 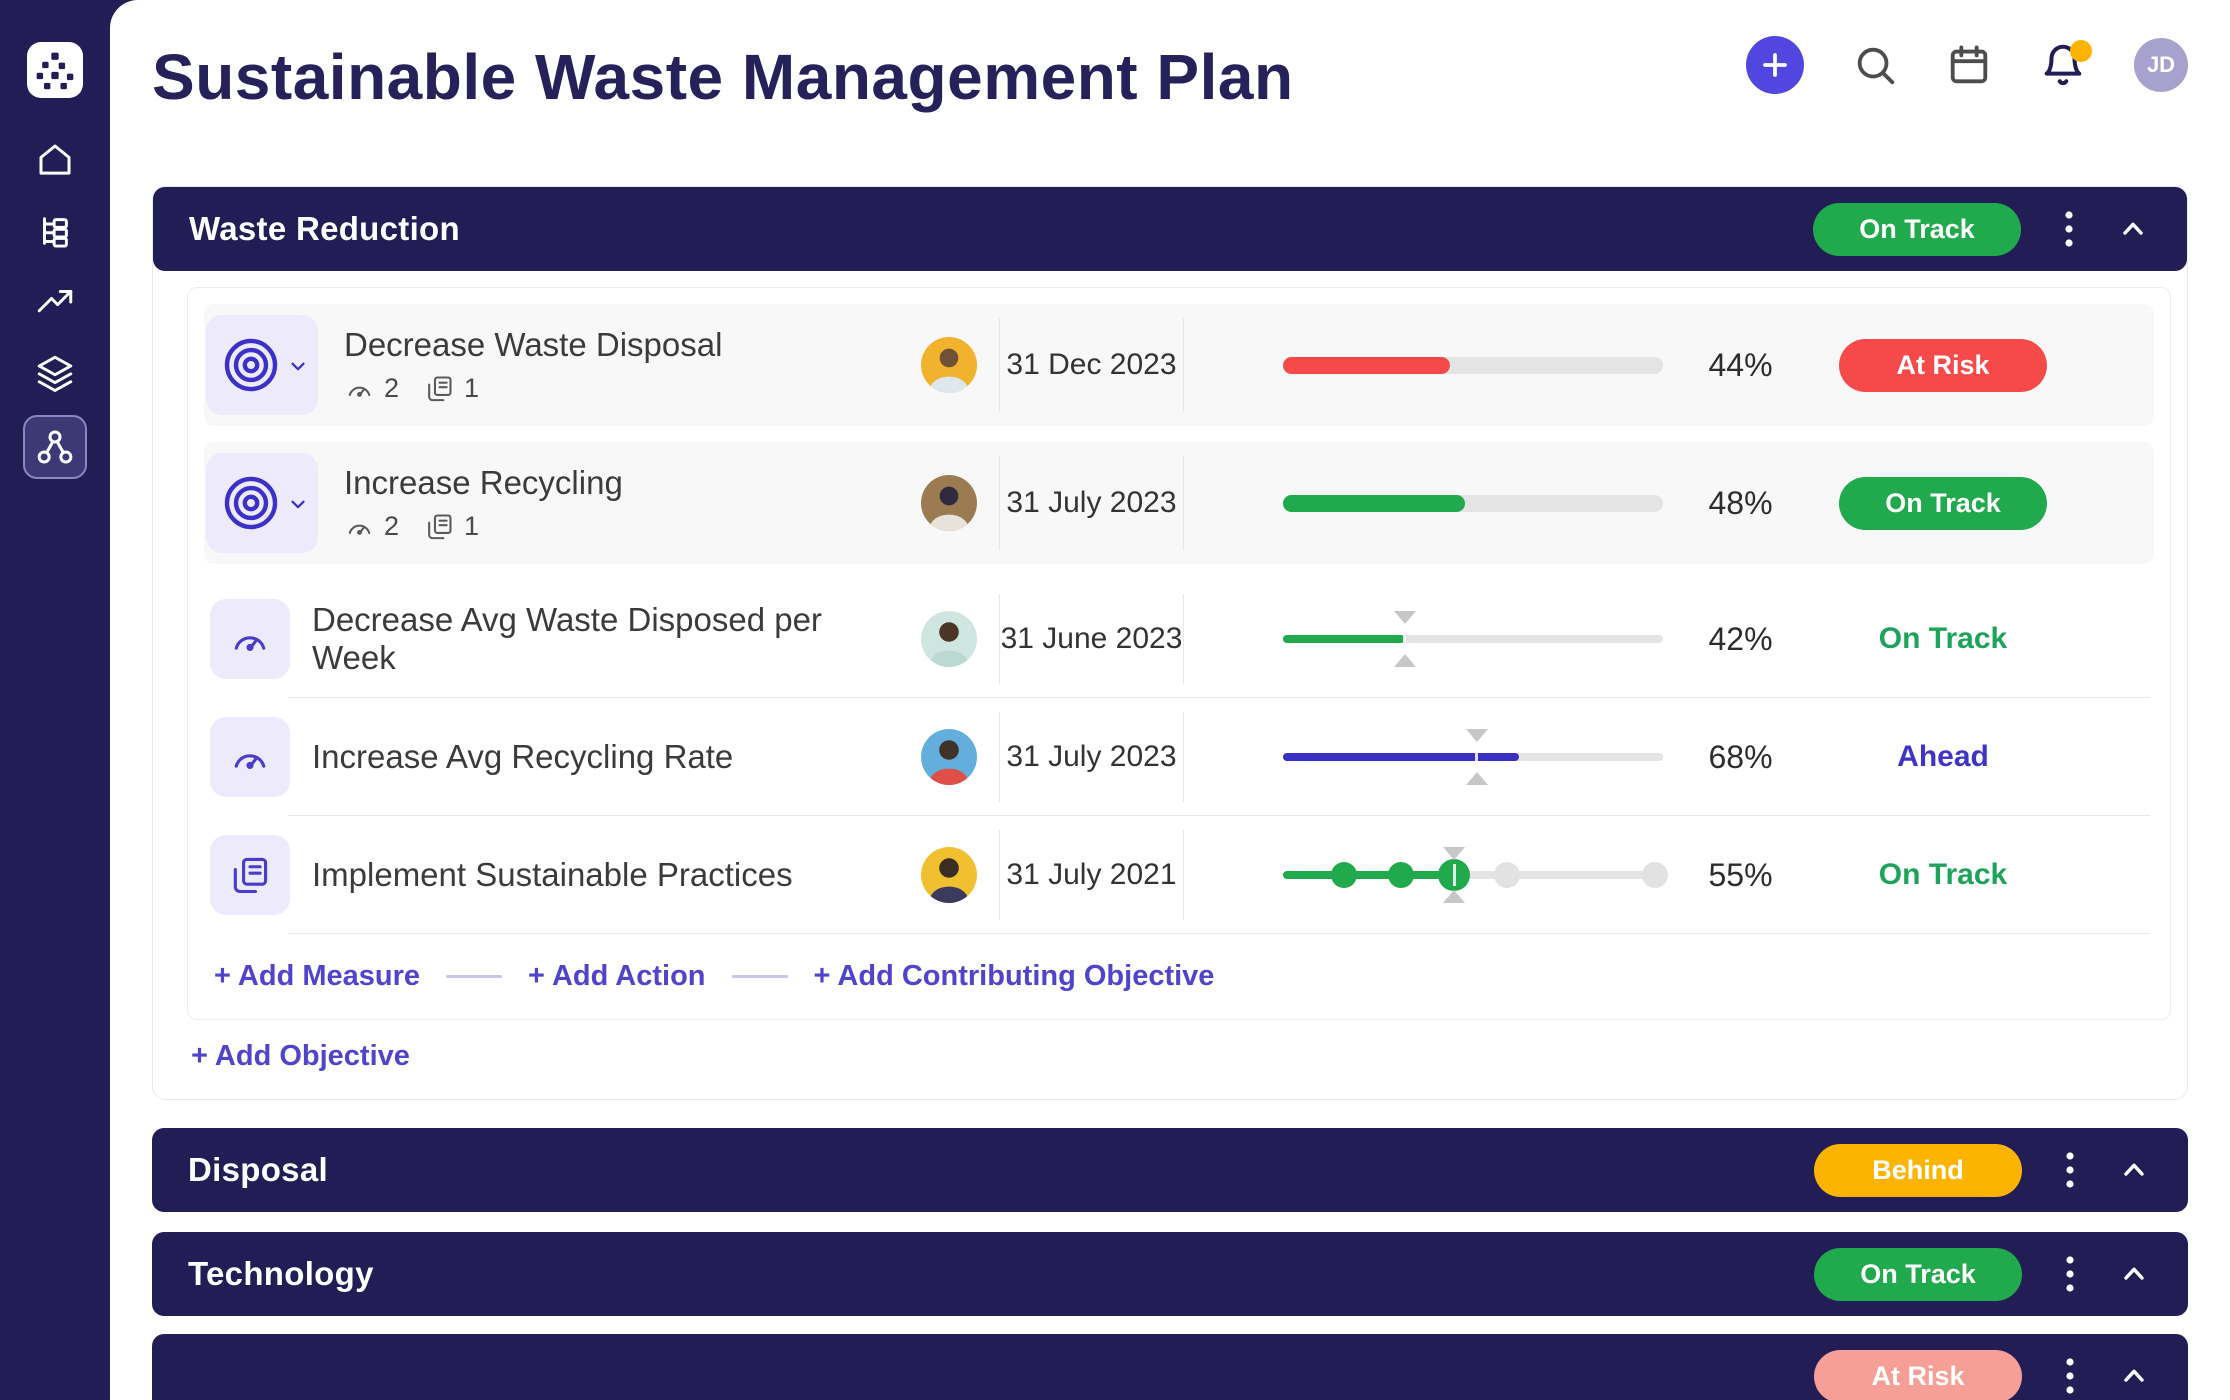 I want to click on notifications-button, so click(x=2066, y=64).